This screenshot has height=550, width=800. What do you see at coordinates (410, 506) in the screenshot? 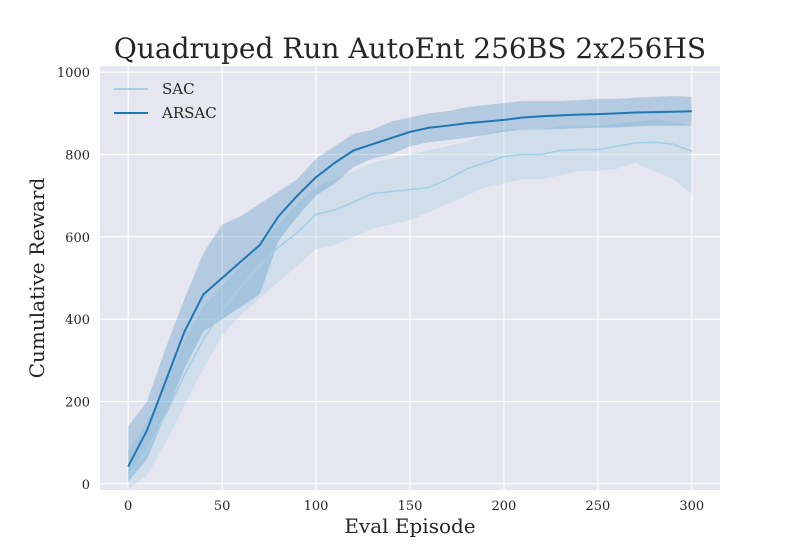
I see `x-tick-label: 150` at bounding box center [410, 506].